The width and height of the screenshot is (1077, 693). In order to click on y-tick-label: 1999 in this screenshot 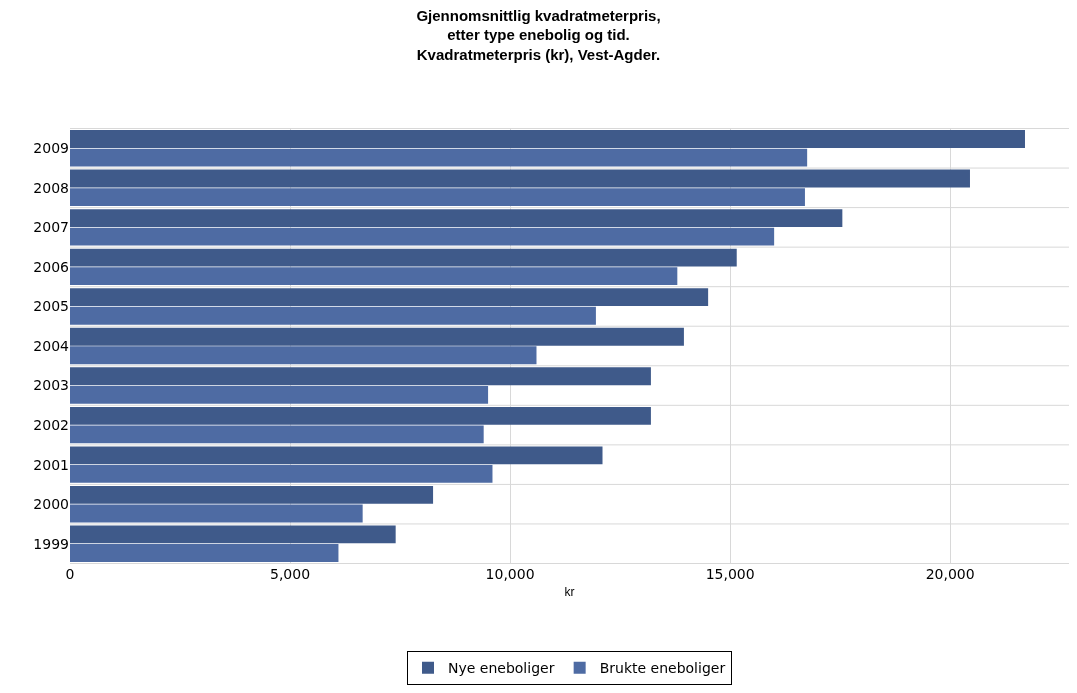, I will do `click(51, 543)`.